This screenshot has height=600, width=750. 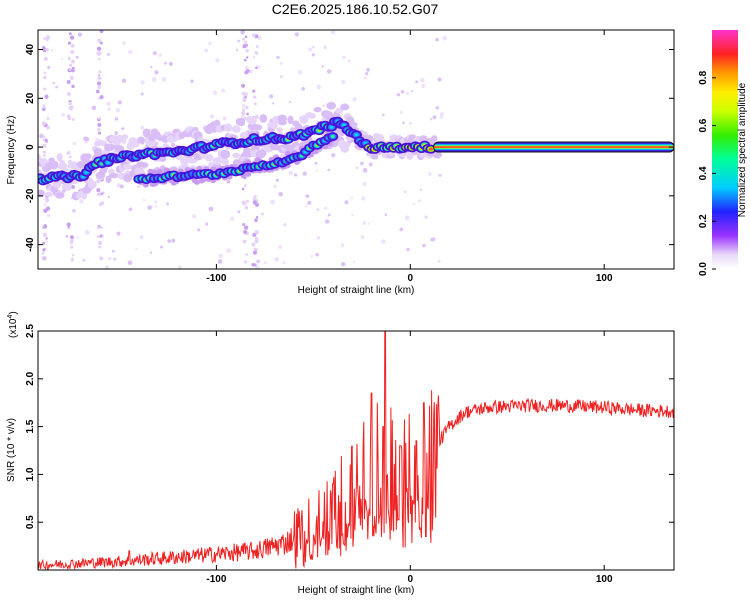 I want to click on snr-x-tick-label: -100, so click(x=216, y=579).